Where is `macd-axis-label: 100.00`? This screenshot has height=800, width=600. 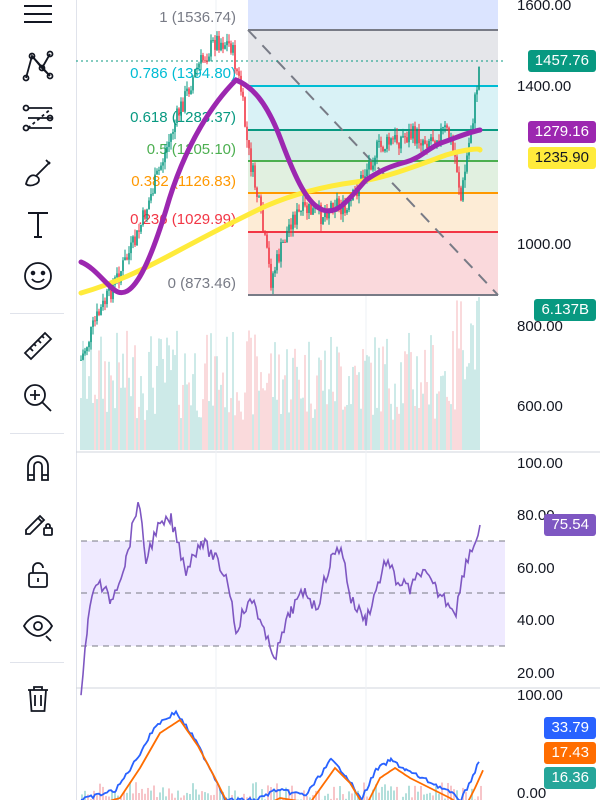 macd-axis-label: 100.00 is located at coordinates (540, 695).